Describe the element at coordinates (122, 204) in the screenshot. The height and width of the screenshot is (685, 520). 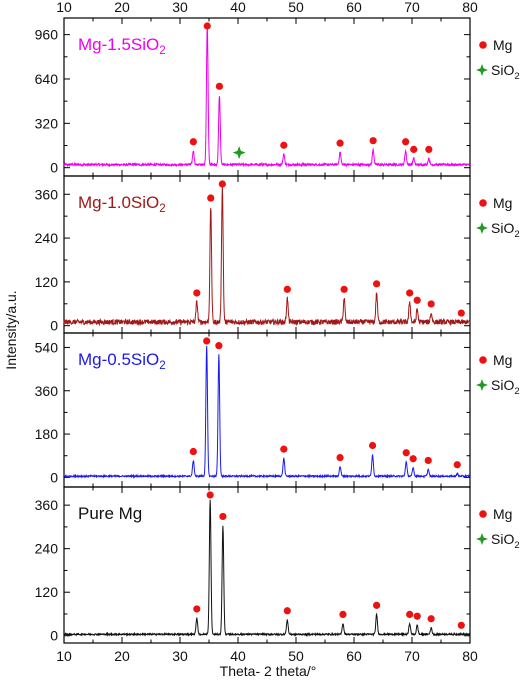
I see `sample-label: Mg-1.0SiO2` at that location.